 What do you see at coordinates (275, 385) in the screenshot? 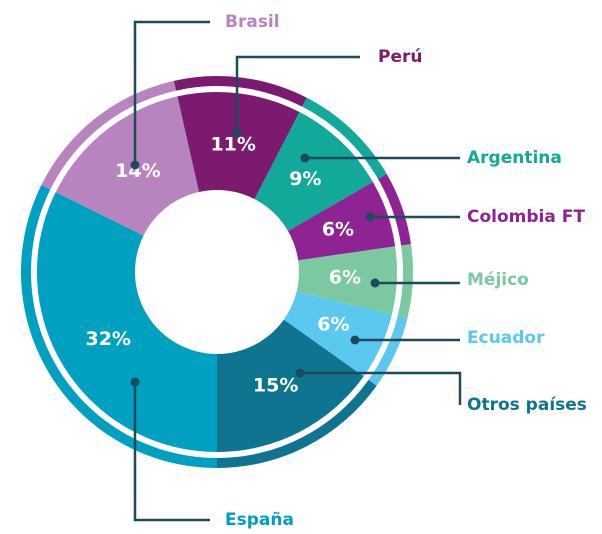
I see `value-label: 15%` at bounding box center [275, 385].